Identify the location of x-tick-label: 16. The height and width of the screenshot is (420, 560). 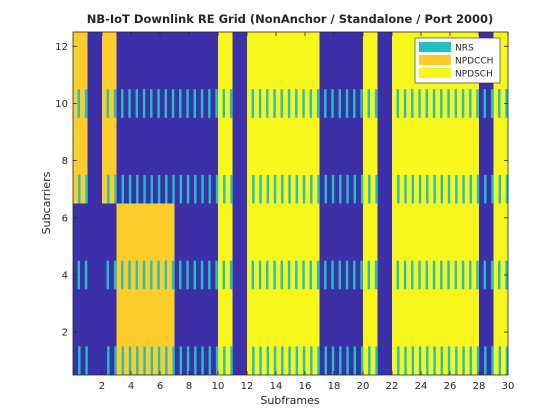
(305, 386).